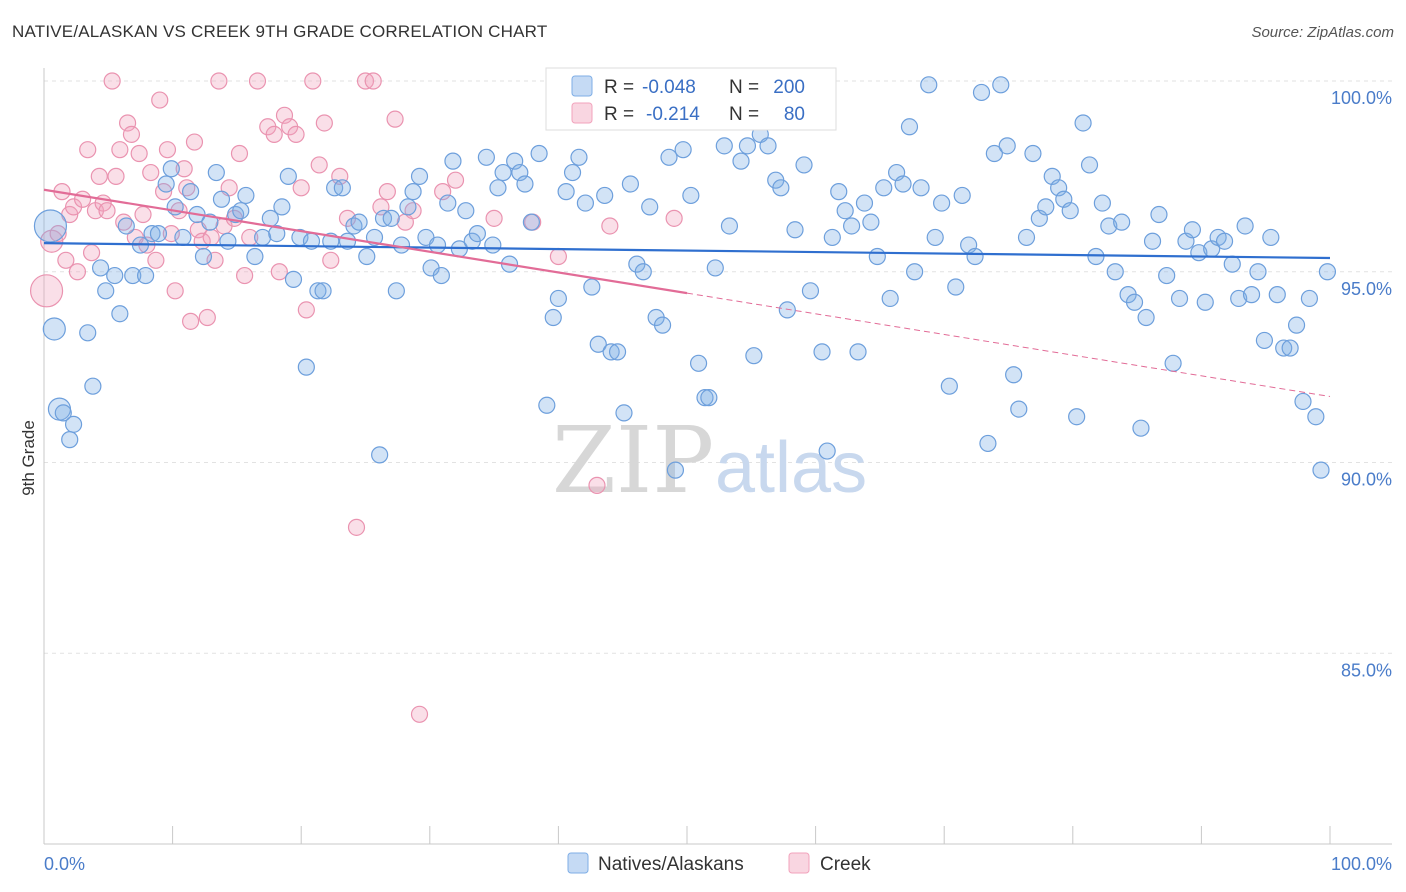  What do you see at coordinates (691, 99) in the screenshot?
I see `stats-legend-box` at bounding box center [691, 99].